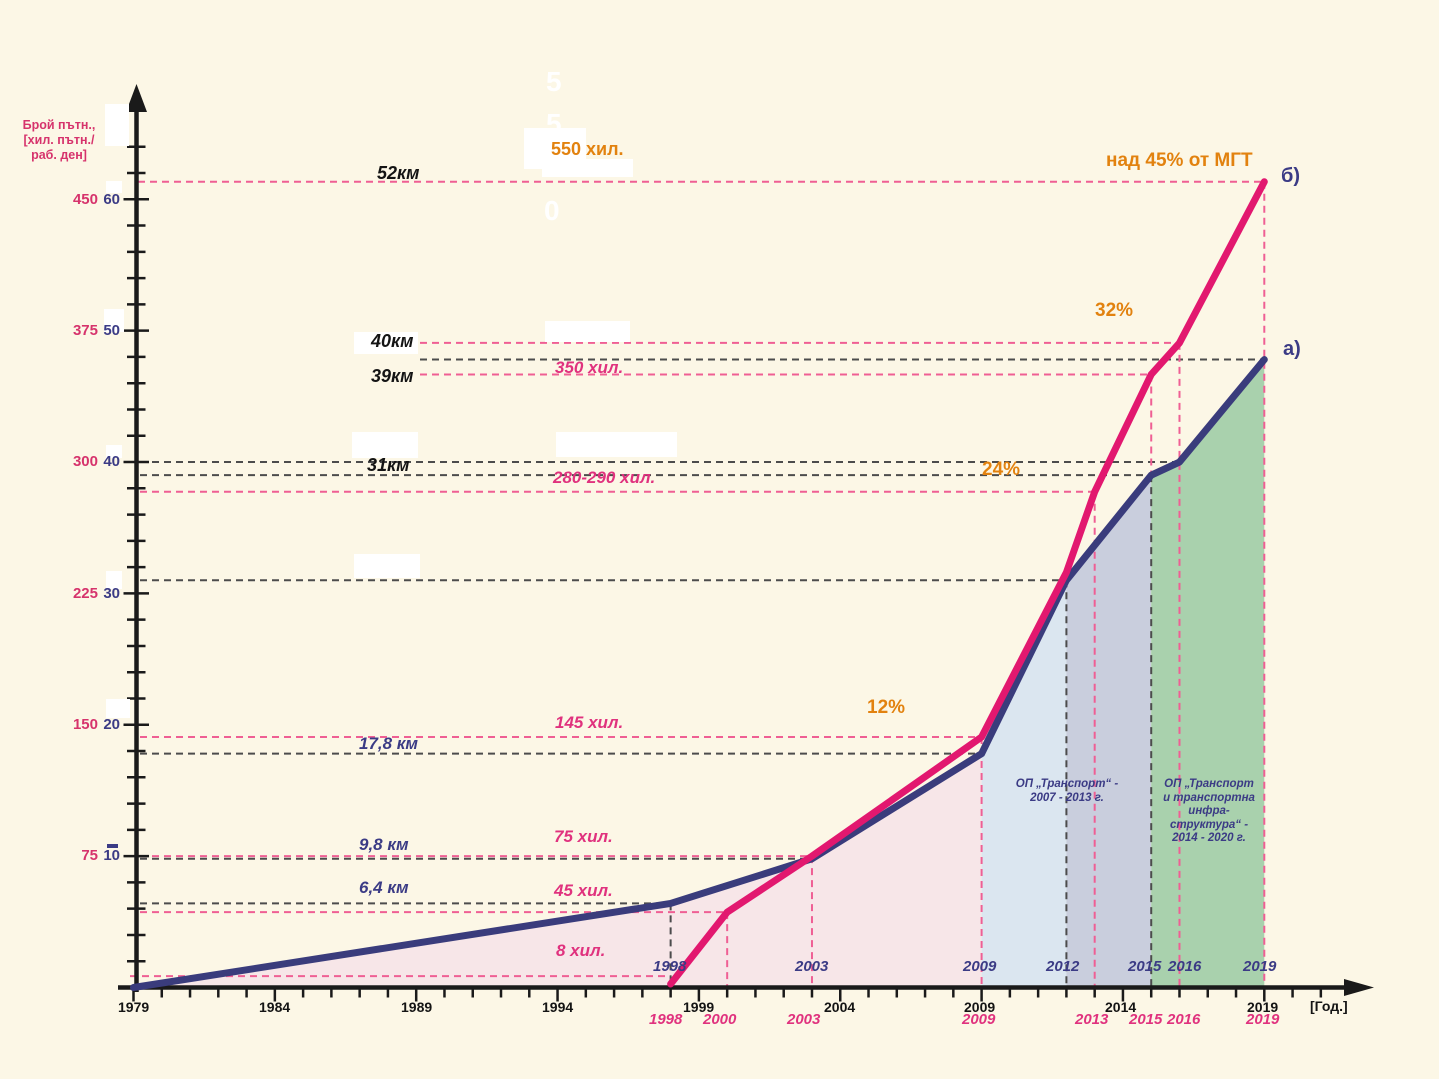  Describe the element at coordinates (89, 855) in the screenshot. I see `y-tick-75: 75` at that location.